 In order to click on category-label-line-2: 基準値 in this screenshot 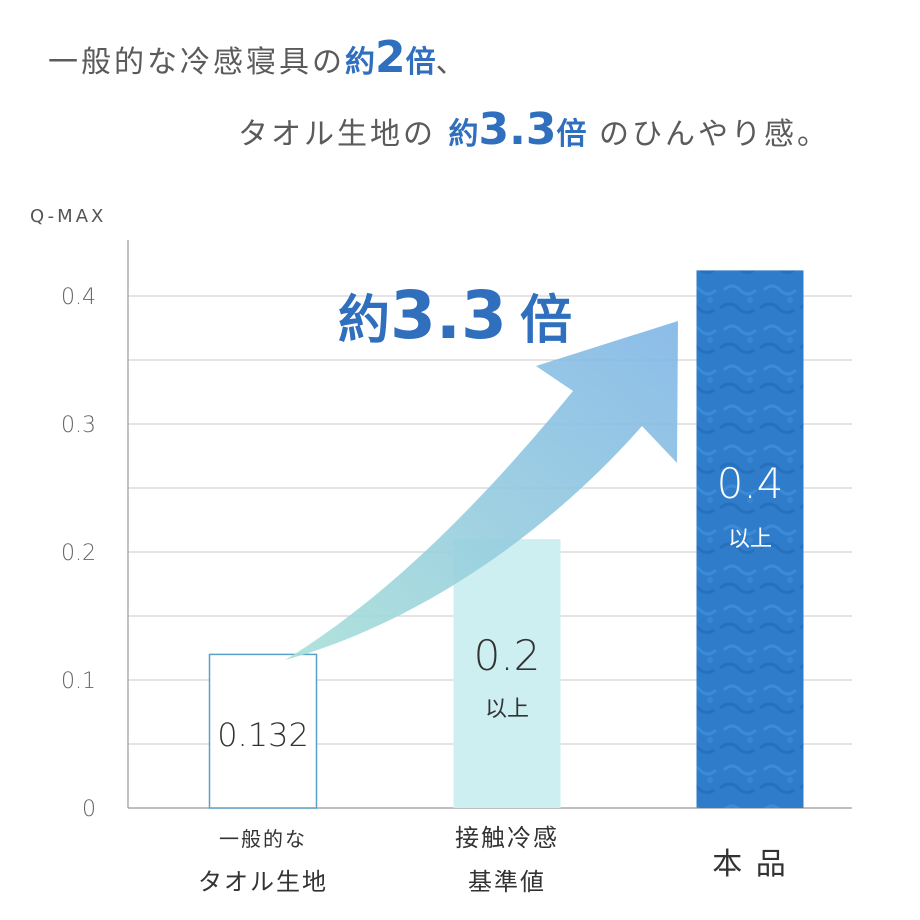, I will do `click(507, 882)`.